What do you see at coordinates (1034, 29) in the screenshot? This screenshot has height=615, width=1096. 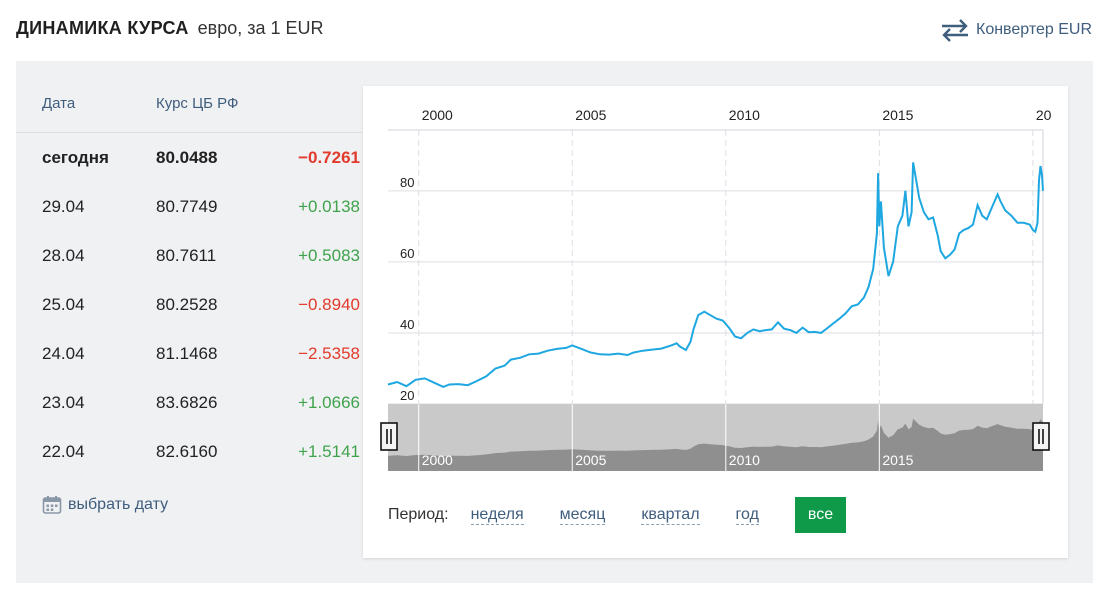 I see `converter-label: Конвертер EUR` at bounding box center [1034, 29].